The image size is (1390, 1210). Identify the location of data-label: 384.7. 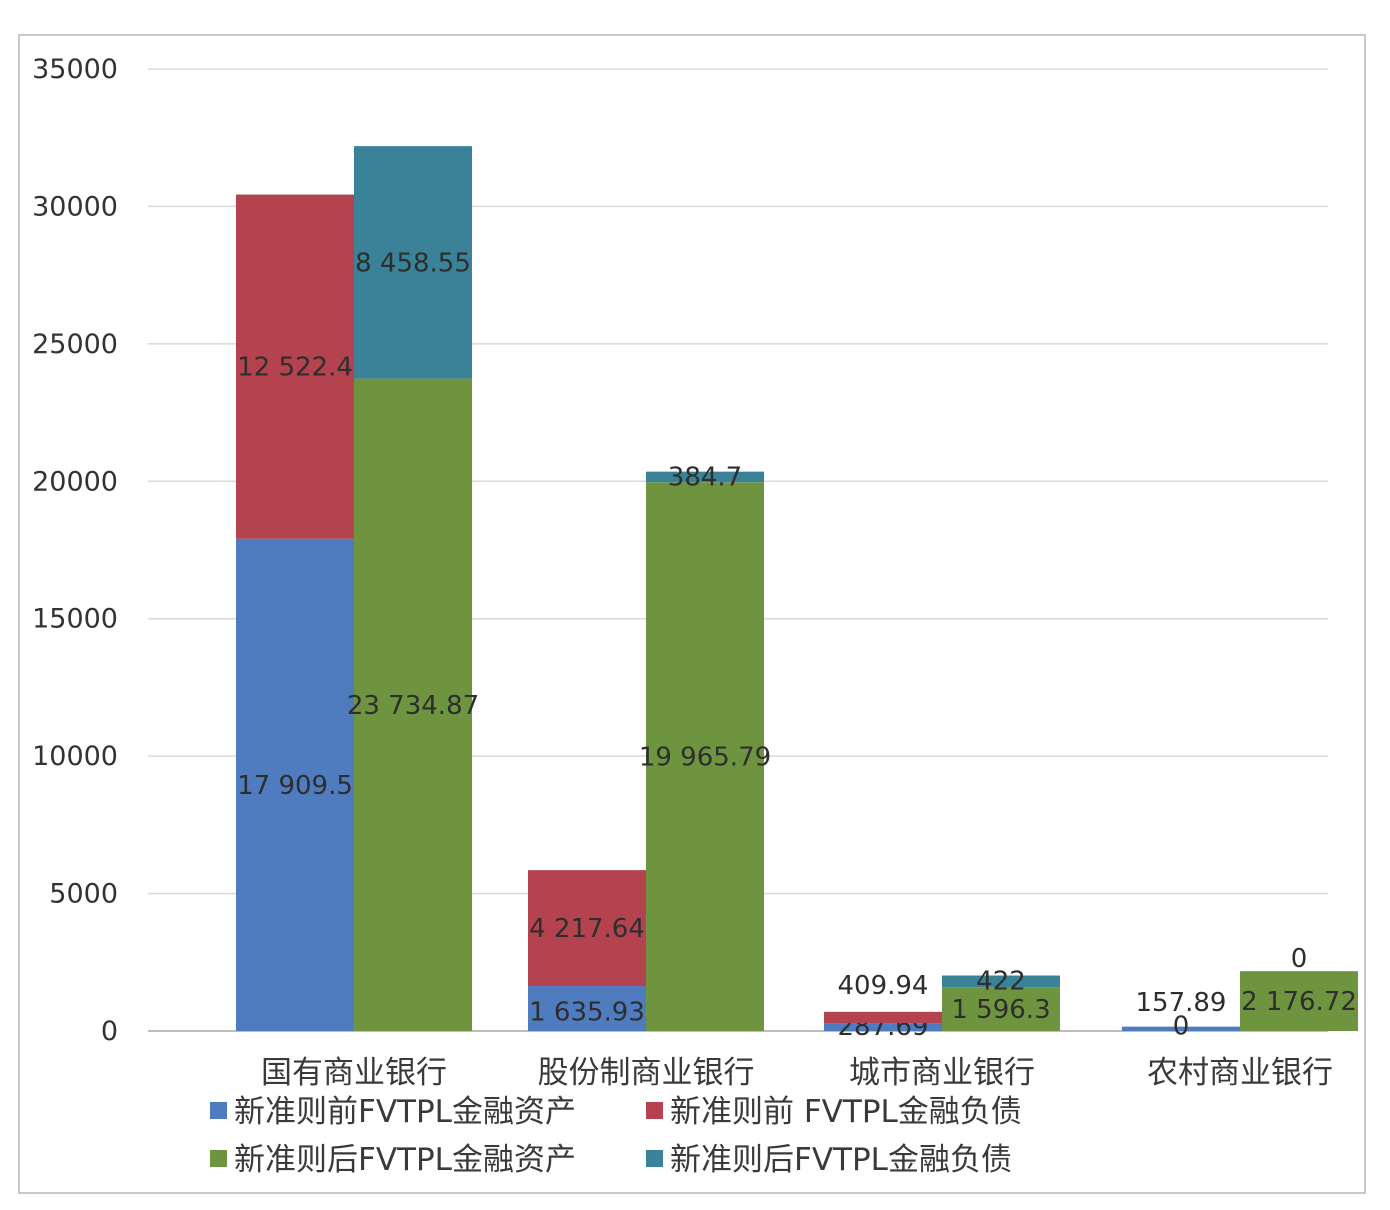
(705, 478).